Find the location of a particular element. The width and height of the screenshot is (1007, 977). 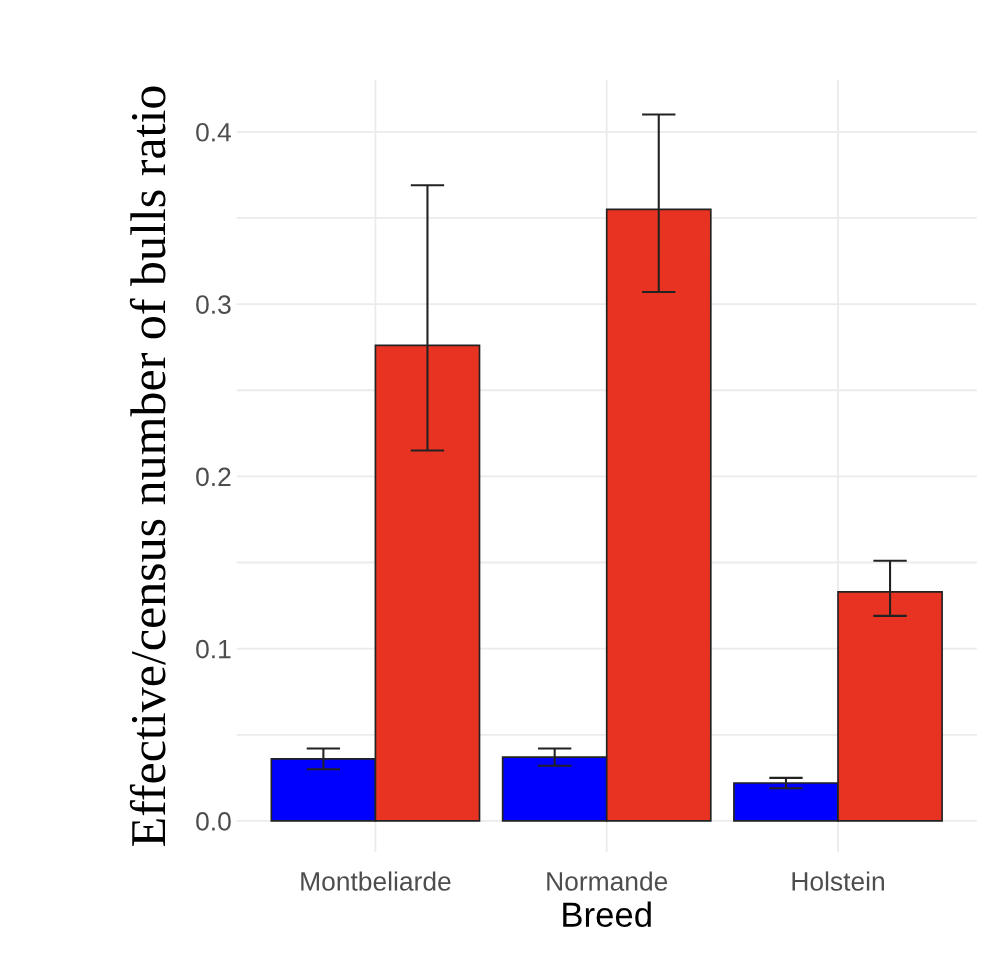

y-tick-label: 0.0 is located at coordinates (213, 821).